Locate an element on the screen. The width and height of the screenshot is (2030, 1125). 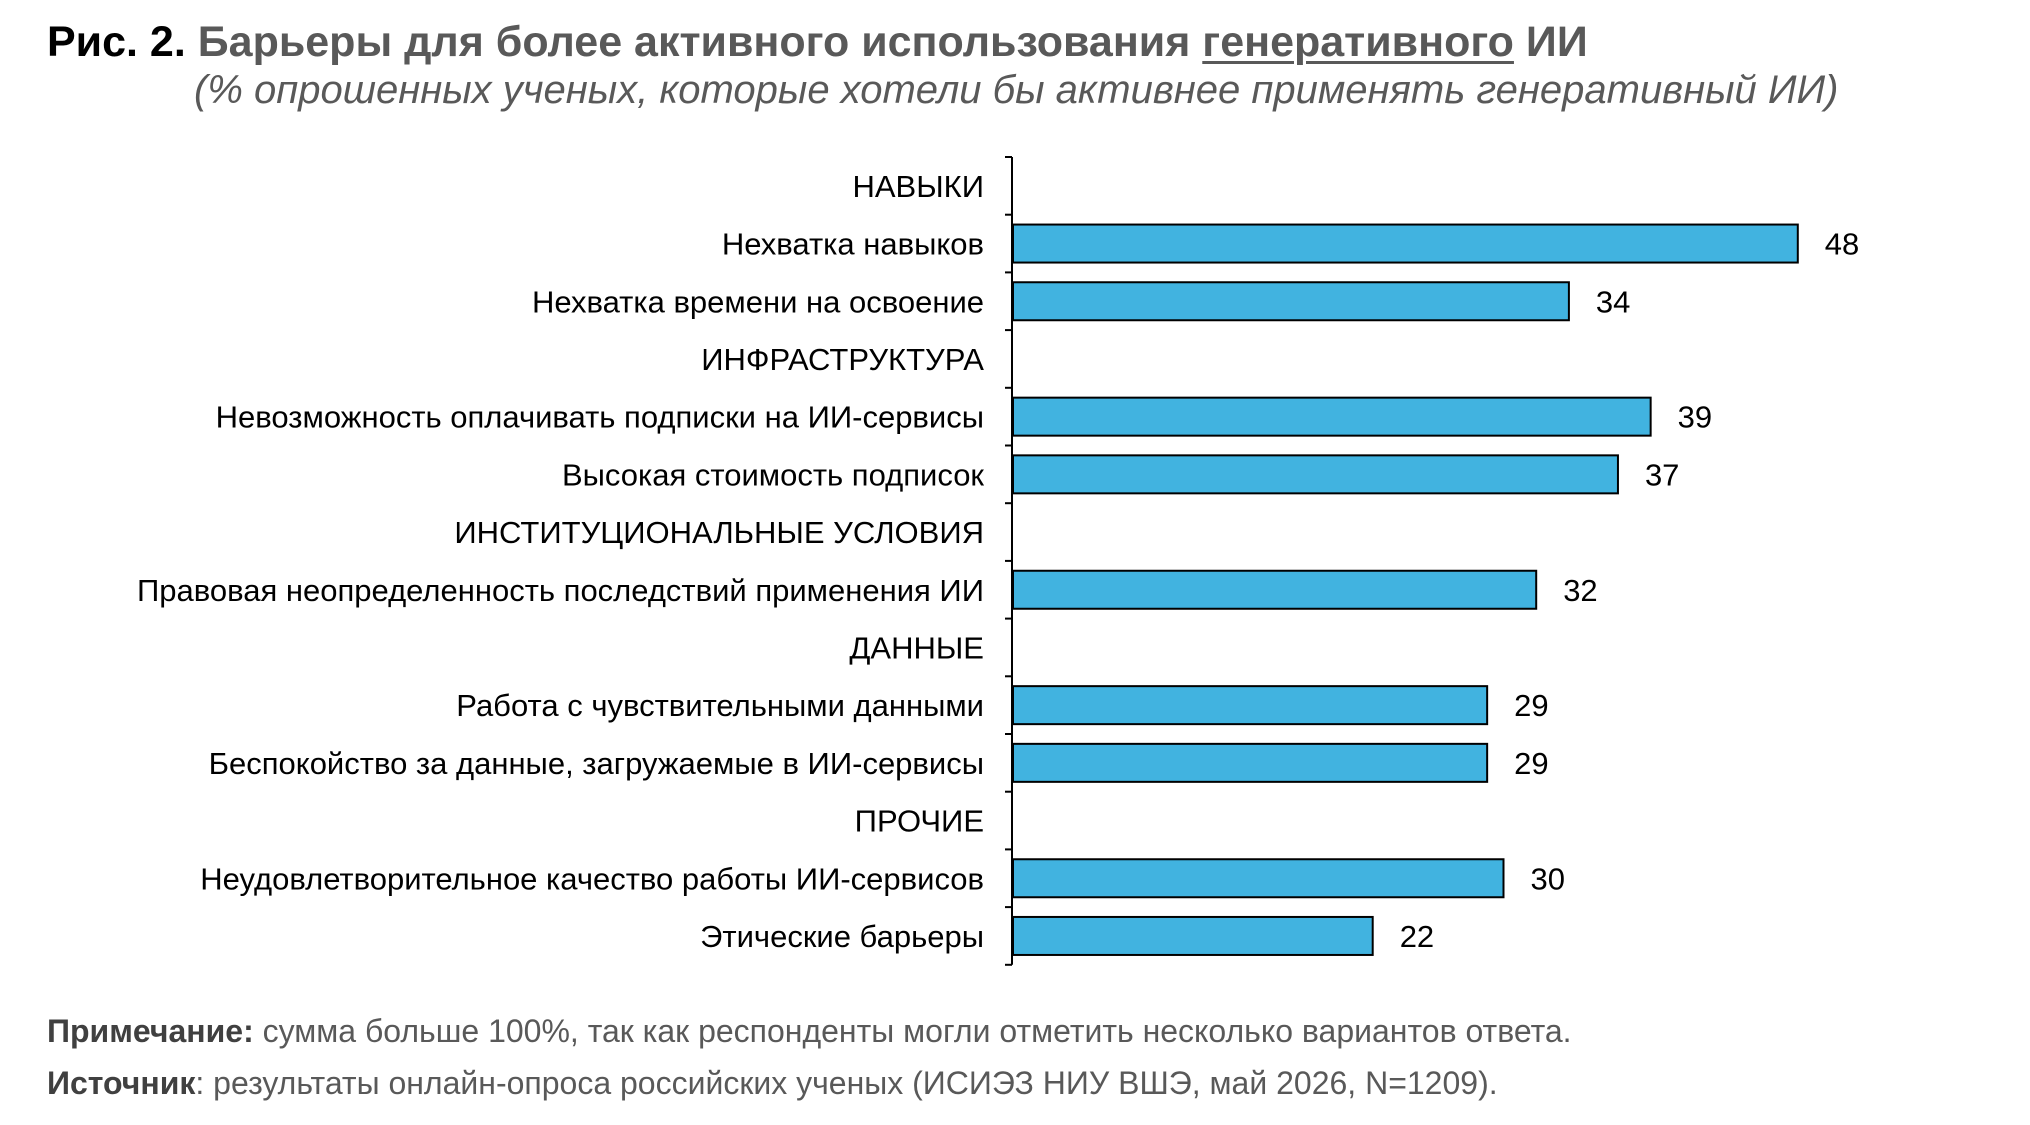
category-label: Нехватка времени на освоение is located at coordinates (758, 301).